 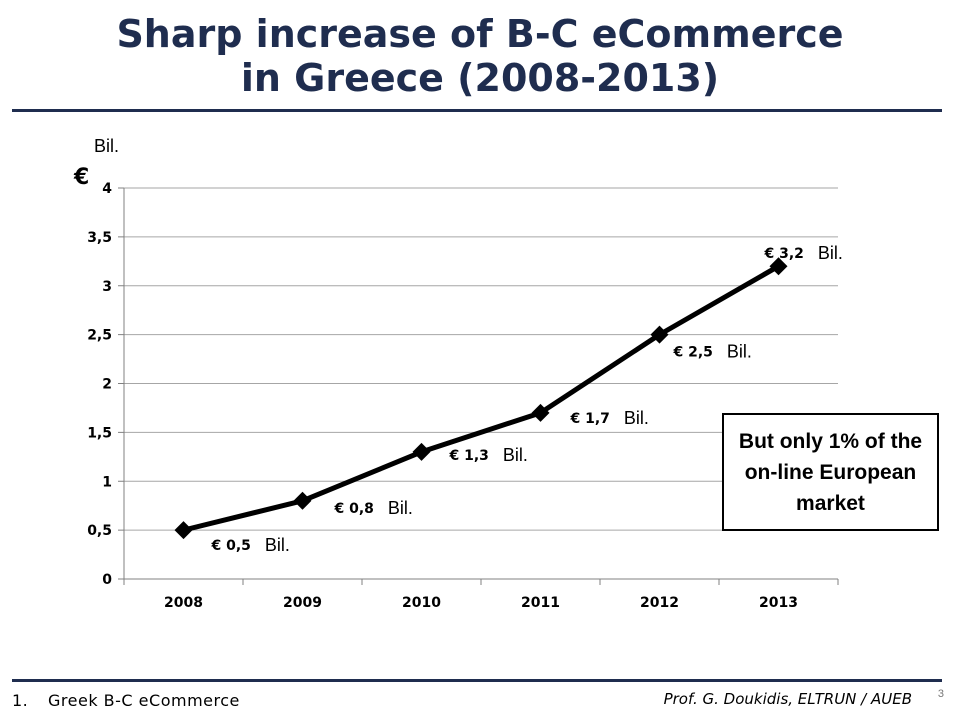 What do you see at coordinates (421, 603) in the screenshot?
I see `x-tick-label: 2010` at bounding box center [421, 603].